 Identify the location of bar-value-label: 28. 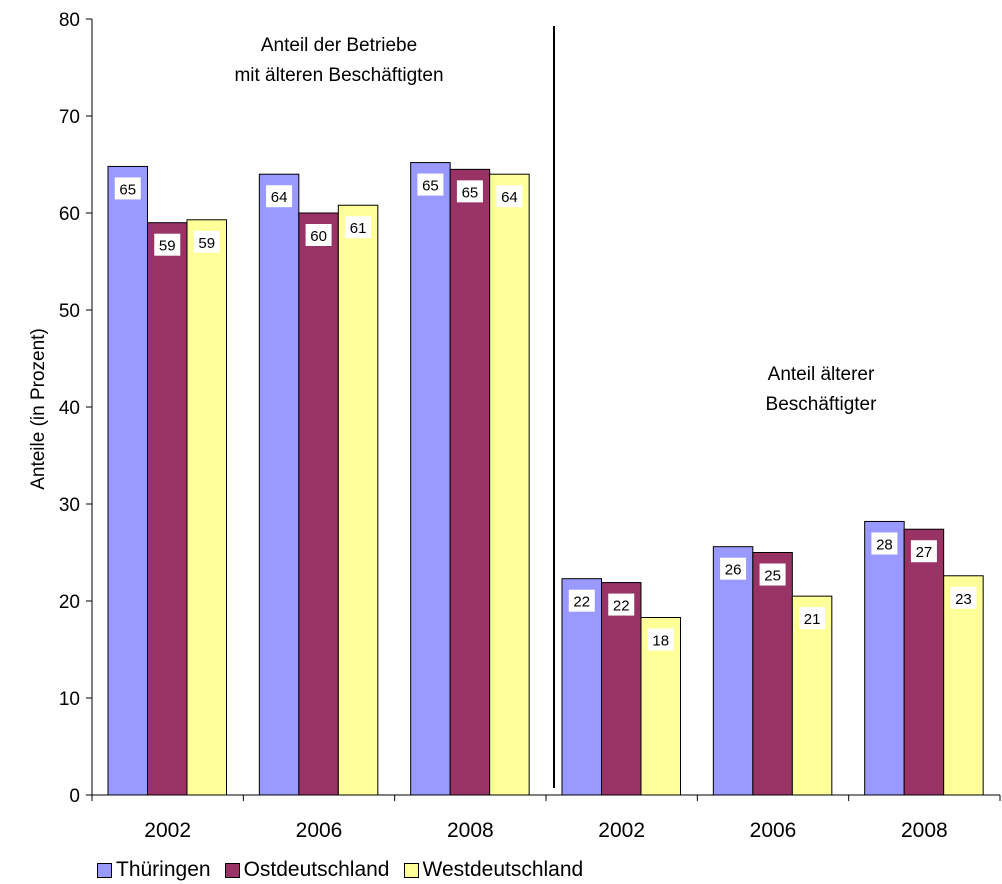
(884, 544).